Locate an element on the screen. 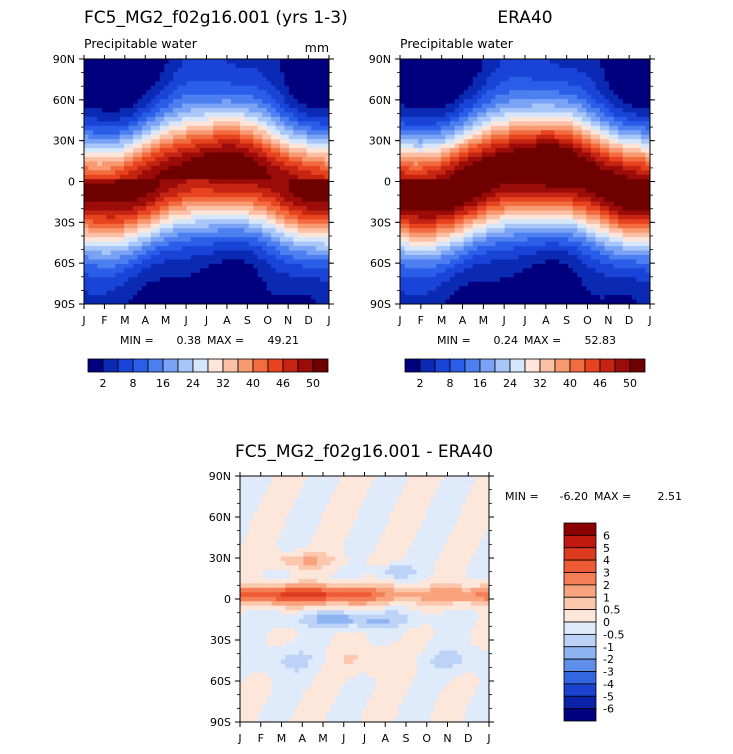 The image size is (733, 754). y-tick-label: 30S is located at coordinates (64, 222).